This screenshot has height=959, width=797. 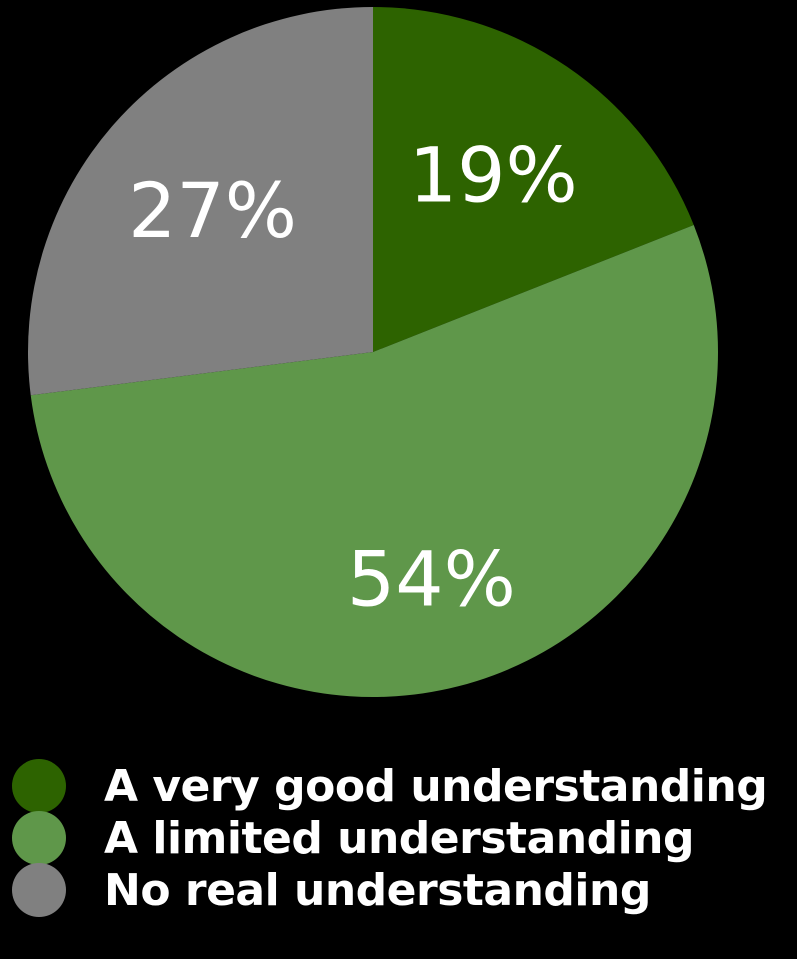 I want to click on slice-label-very-good: 19%, so click(x=493, y=175).